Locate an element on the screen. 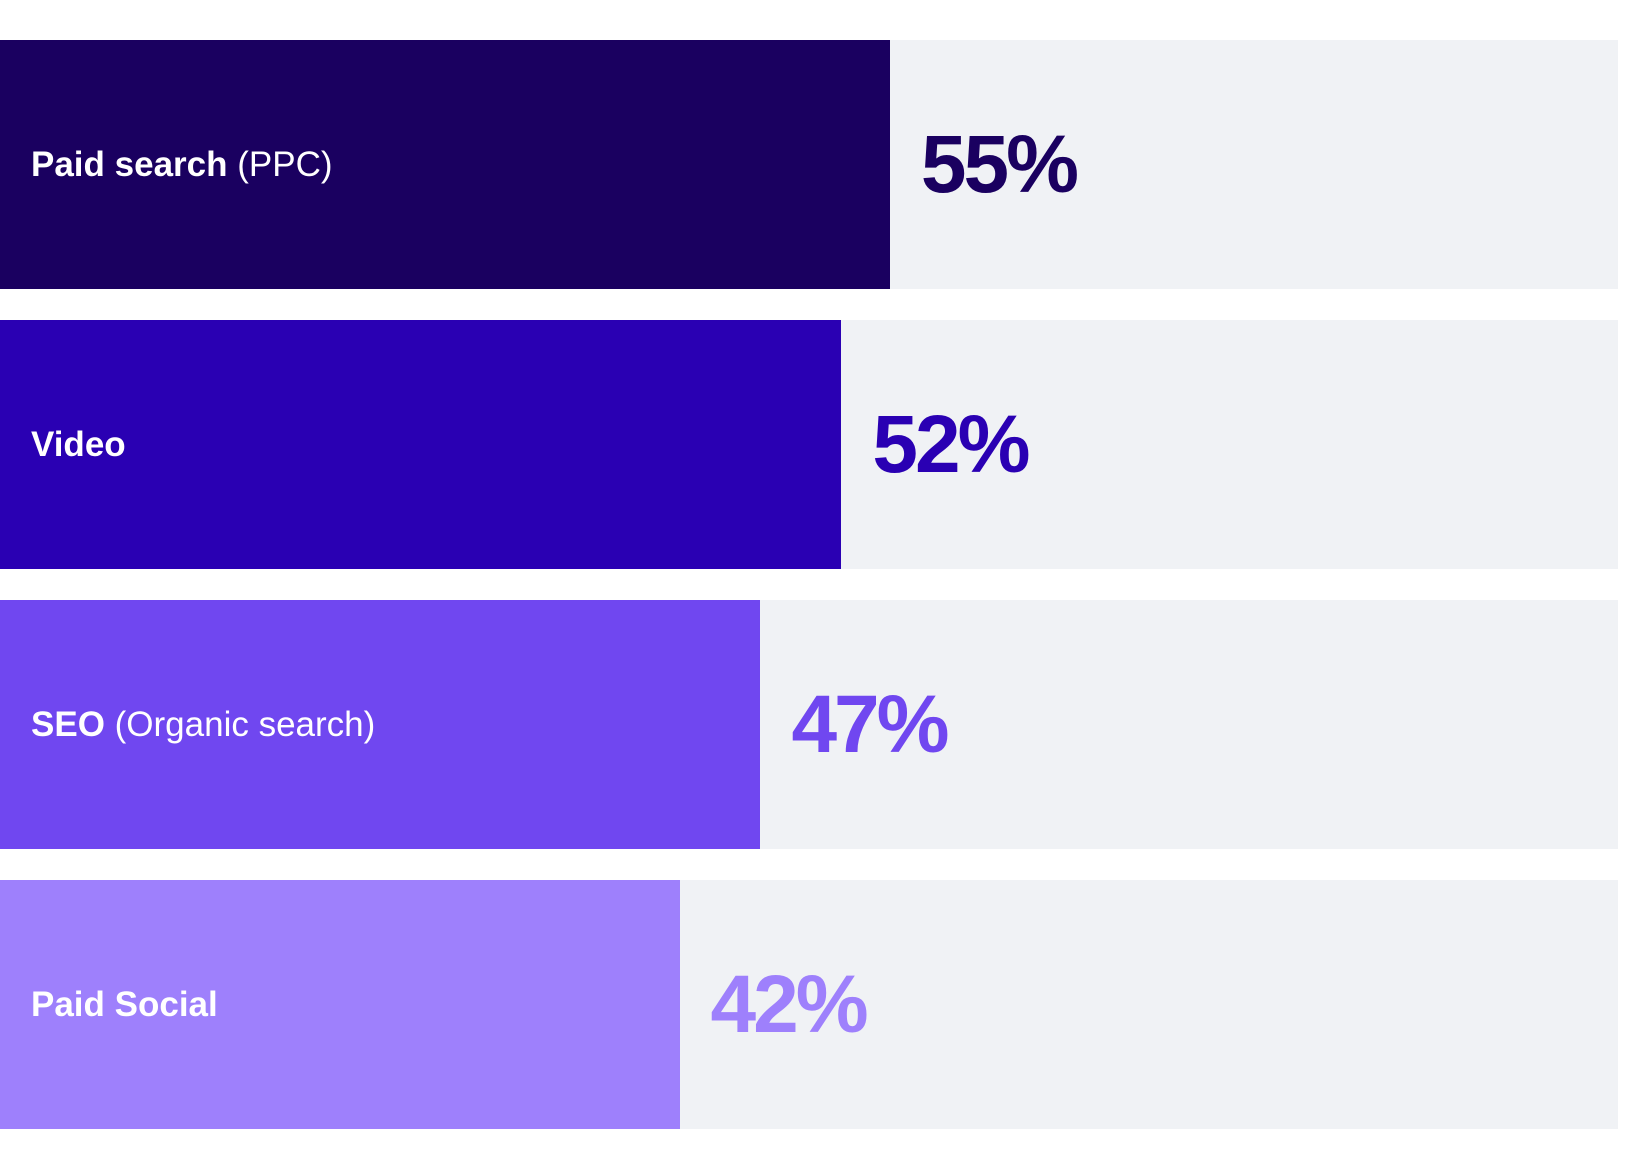  bar: Video is located at coordinates (421, 444).